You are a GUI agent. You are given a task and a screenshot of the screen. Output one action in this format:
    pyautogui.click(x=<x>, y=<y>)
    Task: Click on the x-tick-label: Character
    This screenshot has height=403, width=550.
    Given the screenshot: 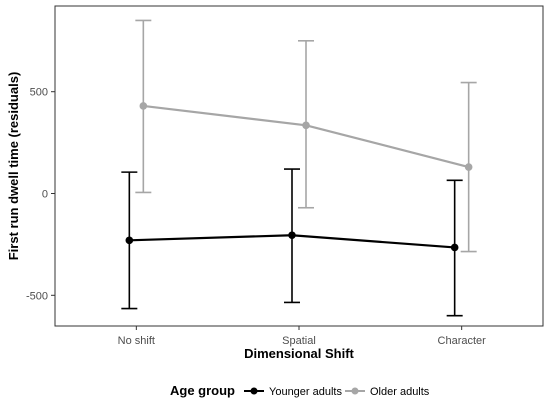 What is the action you would take?
    pyautogui.click(x=462, y=341)
    